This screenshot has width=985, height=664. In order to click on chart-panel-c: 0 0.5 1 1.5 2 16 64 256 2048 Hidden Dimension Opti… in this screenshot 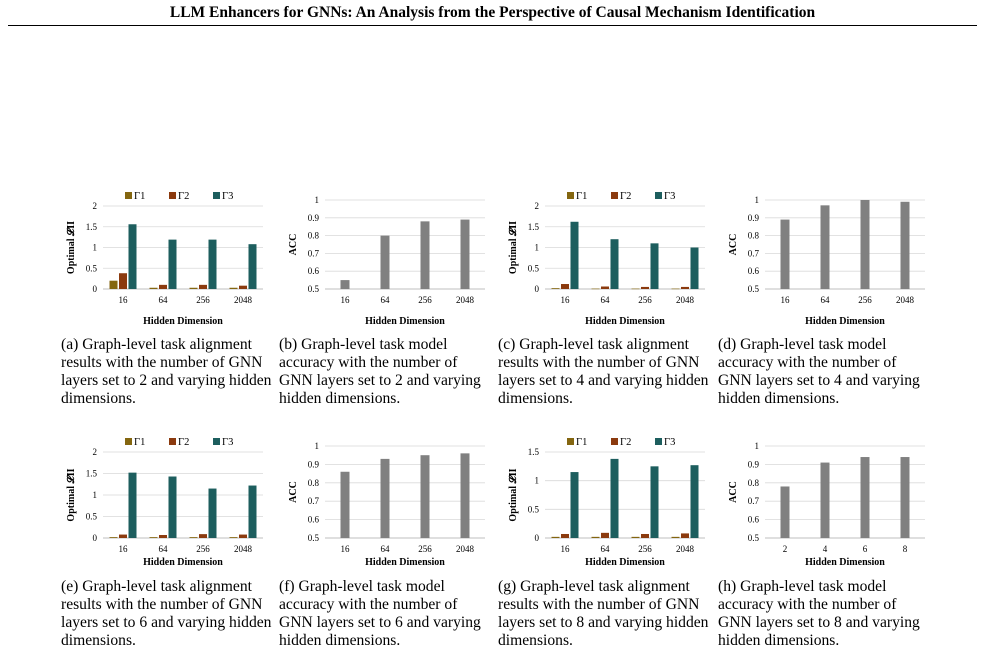, I will do `click(607, 260)`.